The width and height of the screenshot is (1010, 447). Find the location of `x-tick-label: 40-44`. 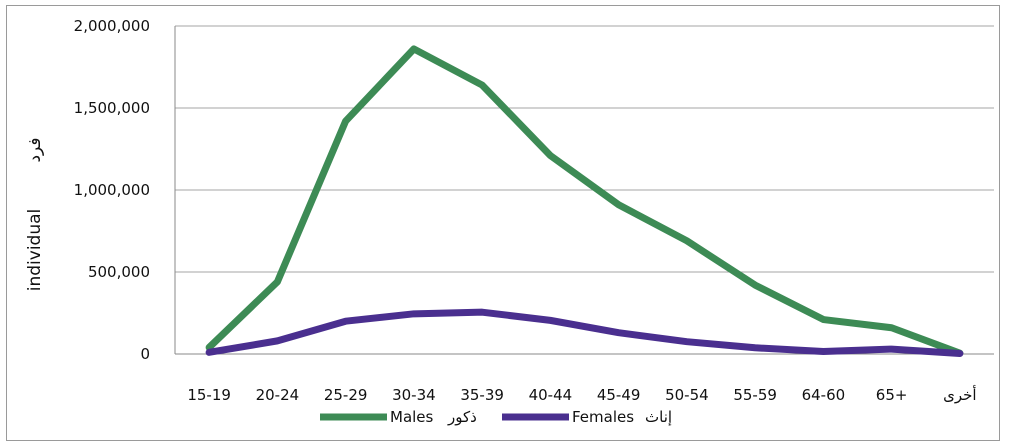

x-tick-label: 40-44 is located at coordinates (551, 395).